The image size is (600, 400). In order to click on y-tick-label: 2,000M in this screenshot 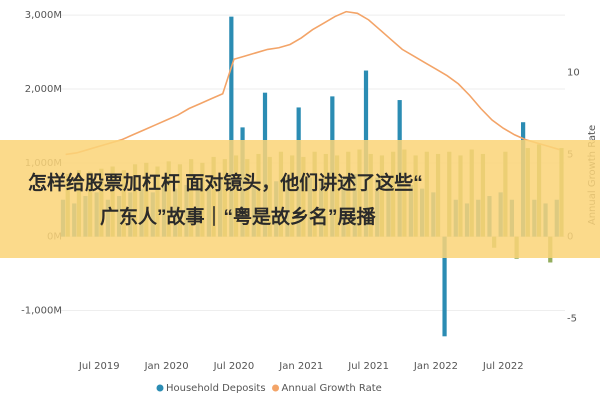, I will do `click(43, 89)`.